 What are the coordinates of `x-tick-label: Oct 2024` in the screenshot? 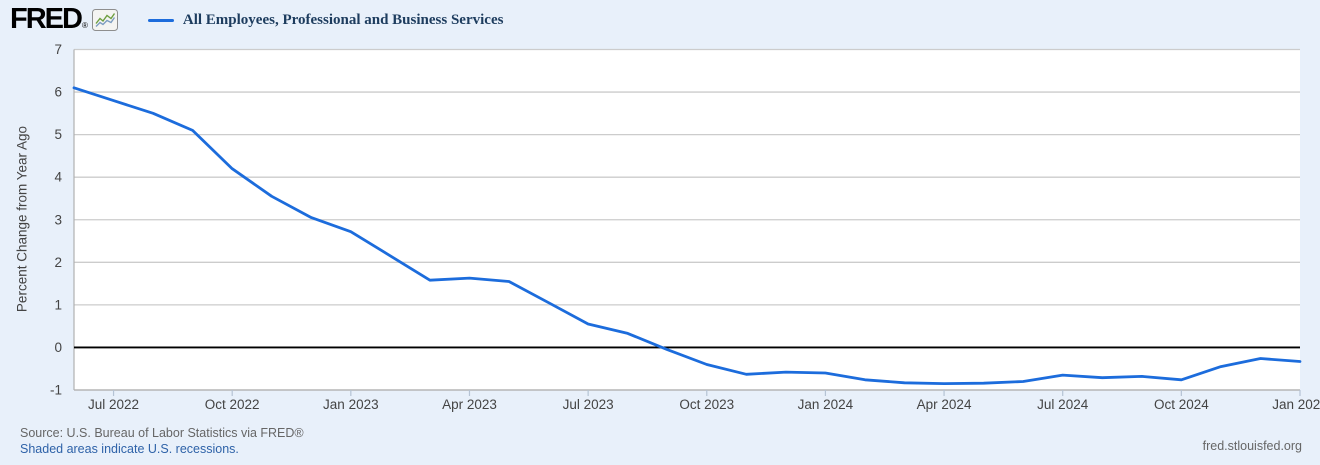 It's located at (1181, 404).